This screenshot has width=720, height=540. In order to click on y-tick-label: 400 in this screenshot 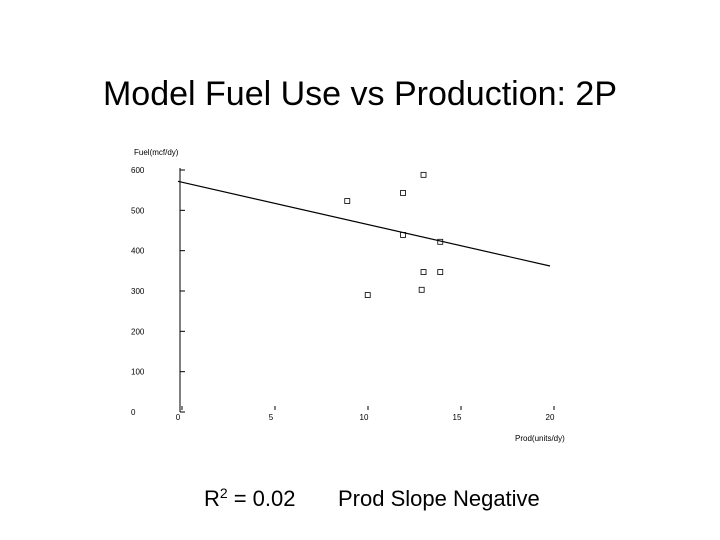, I will do `click(138, 251)`.